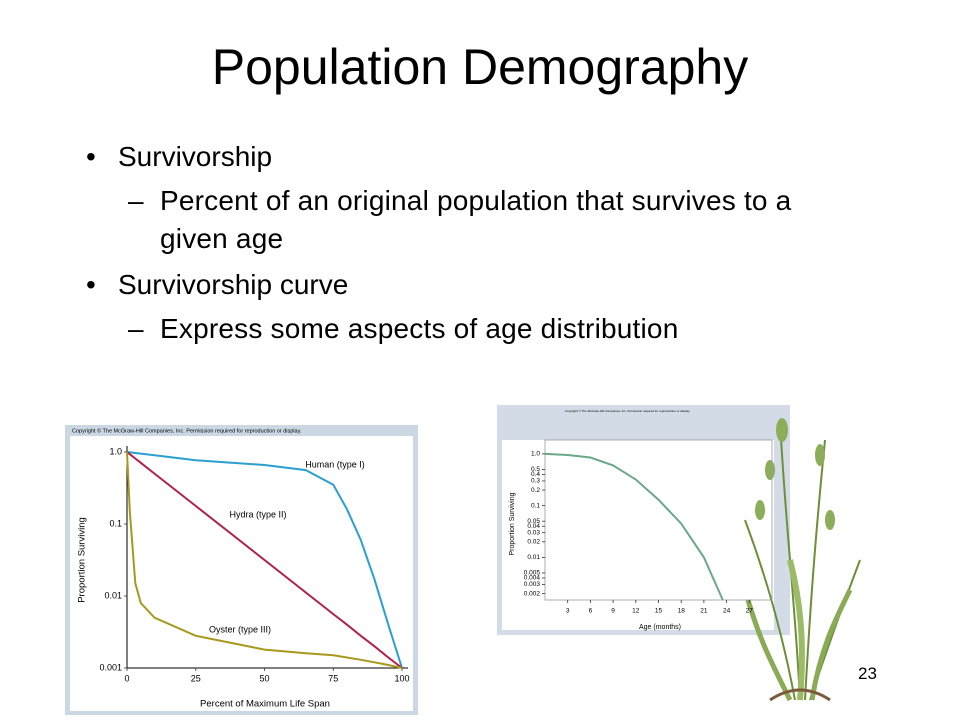  What do you see at coordinates (682, 611) in the screenshot?
I see `x-tick-label: 18` at bounding box center [682, 611].